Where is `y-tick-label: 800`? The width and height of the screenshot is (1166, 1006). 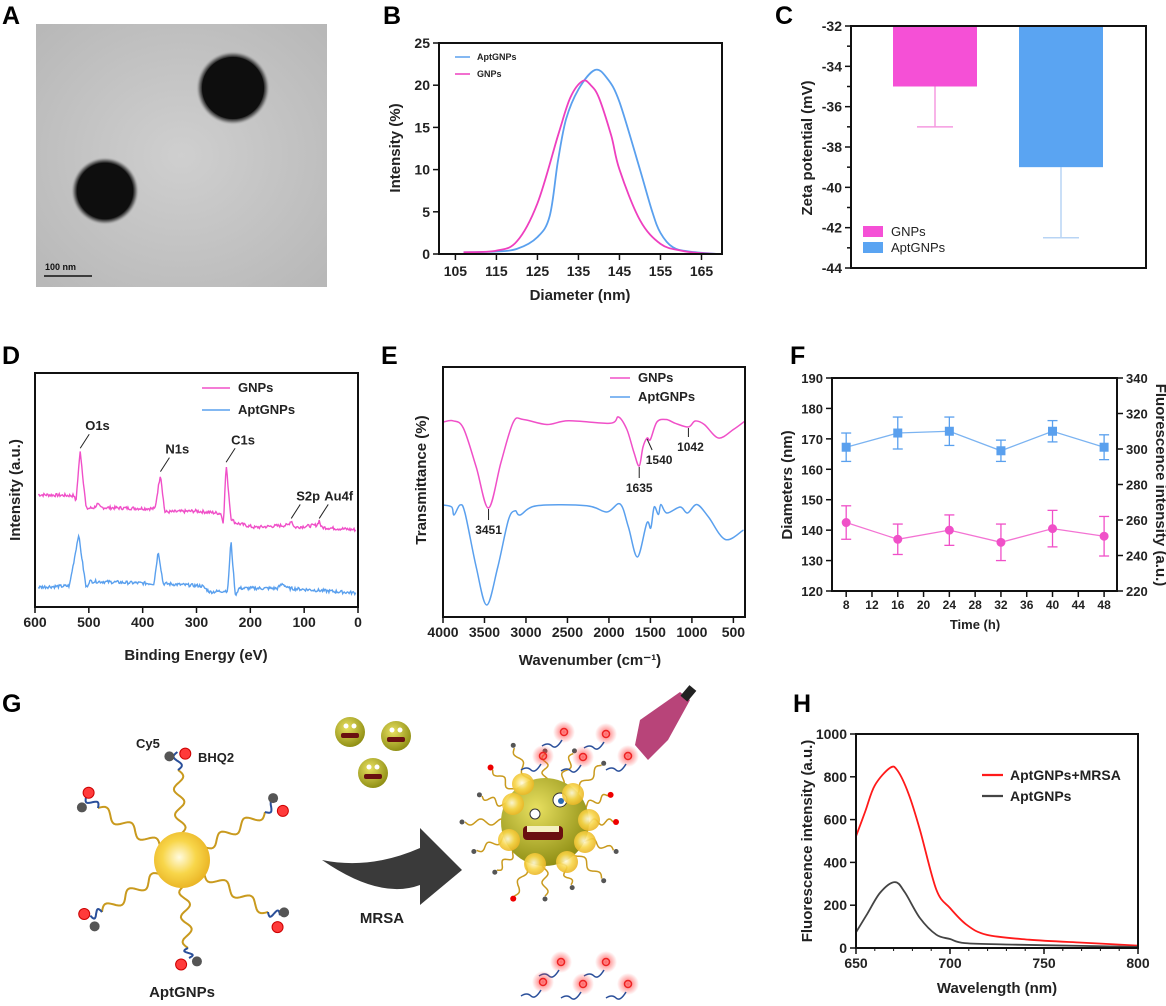 y-tick-label: 800 is located at coordinates (836, 777).